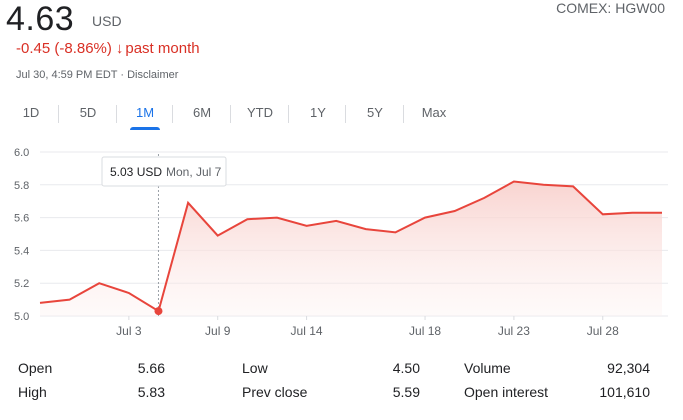 This screenshot has height=420, width=683. I want to click on tab-1d: 1D, so click(31, 112).